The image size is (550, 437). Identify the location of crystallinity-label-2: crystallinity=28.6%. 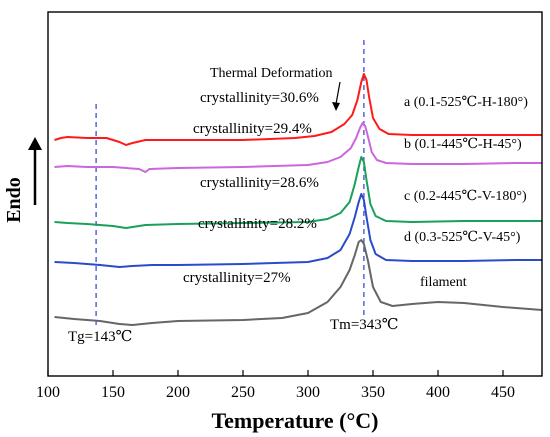
(259, 183).